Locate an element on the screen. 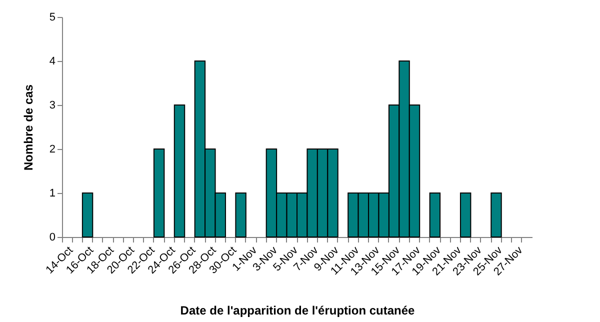 The height and width of the screenshot is (322, 600). x-axis-title: Date de l'apparition de l'éruption cutanée is located at coordinates (298, 310).